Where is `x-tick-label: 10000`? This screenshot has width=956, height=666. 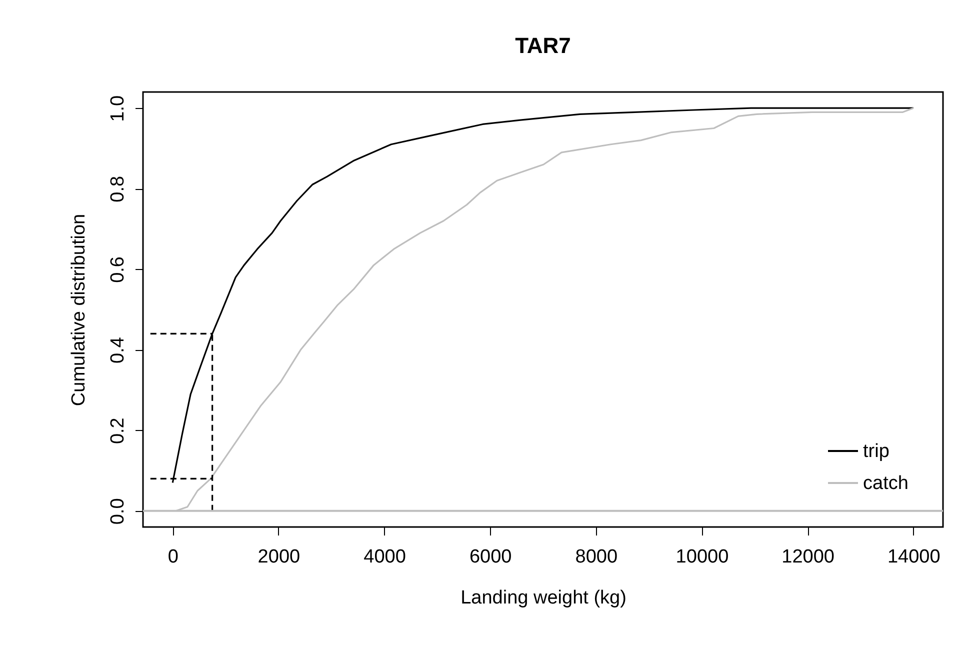
x-tick-label: 10000 is located at coordinates (702, 557).